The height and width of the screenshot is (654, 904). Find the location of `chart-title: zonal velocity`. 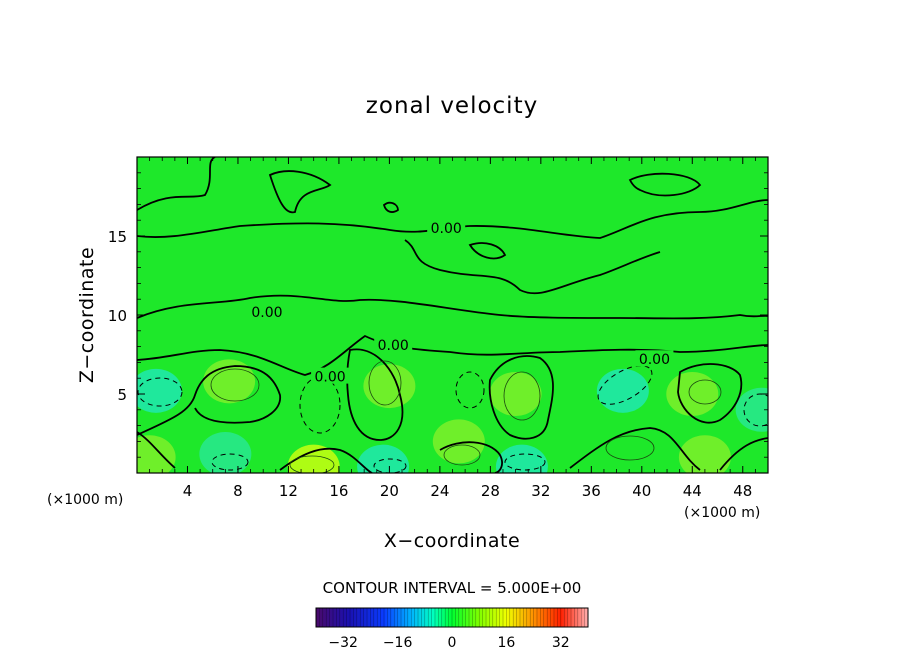

chart-title: zonal velocity is located at coordinates (452, 106).